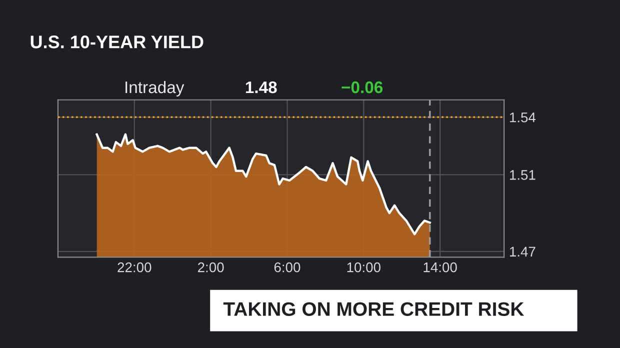 This screenshot has height=348, width=620. I want to click on chart-title: U.S. 10-YEAR YIELD, so click(117, 42).